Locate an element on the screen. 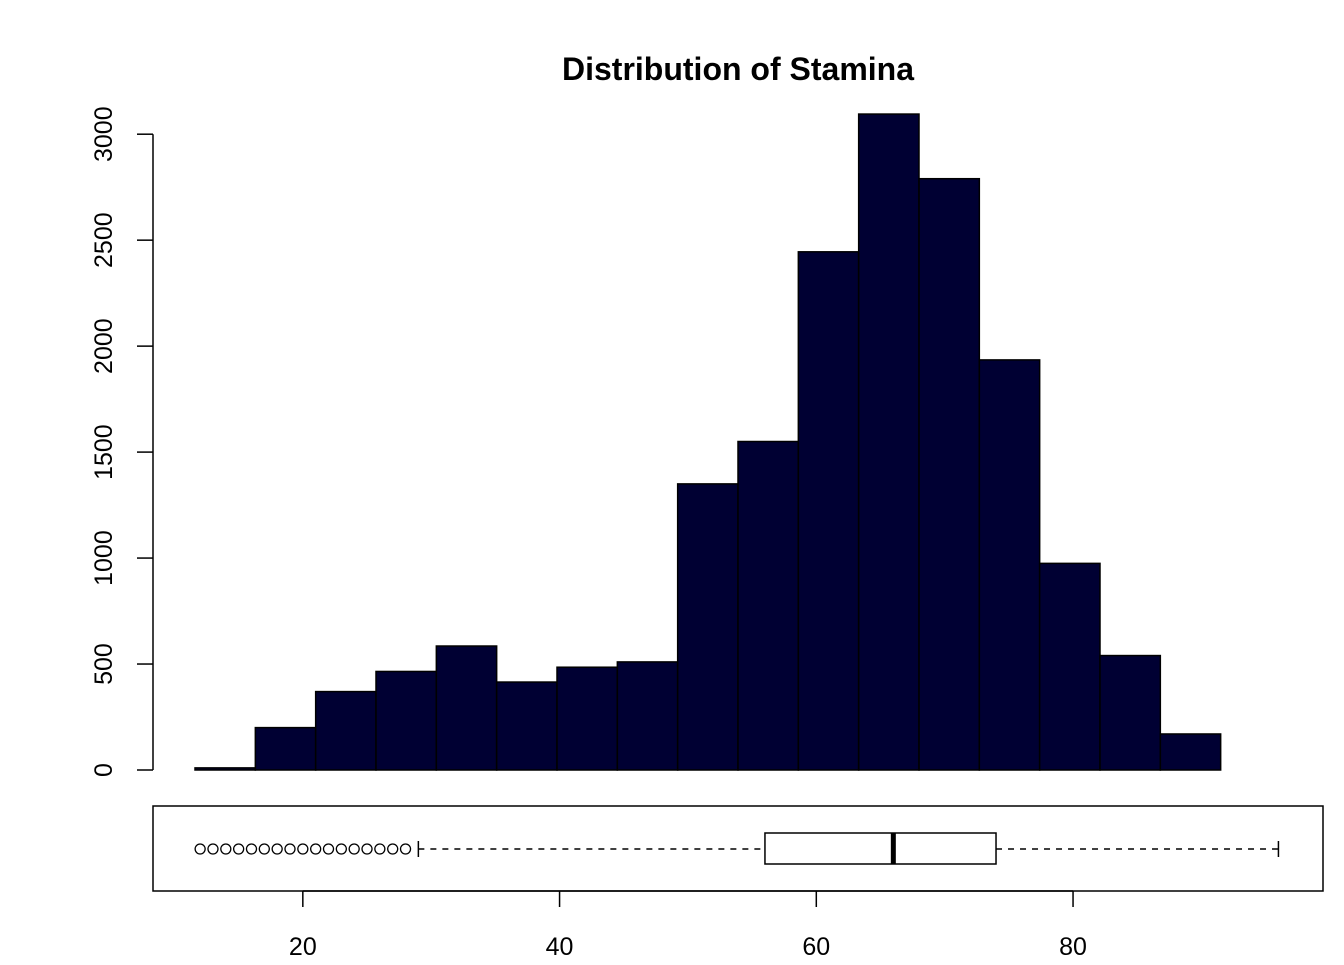 The height and width of the screenshot is (965, 1344). y-tick-label: 1500 is located at coordinates (104, 452).